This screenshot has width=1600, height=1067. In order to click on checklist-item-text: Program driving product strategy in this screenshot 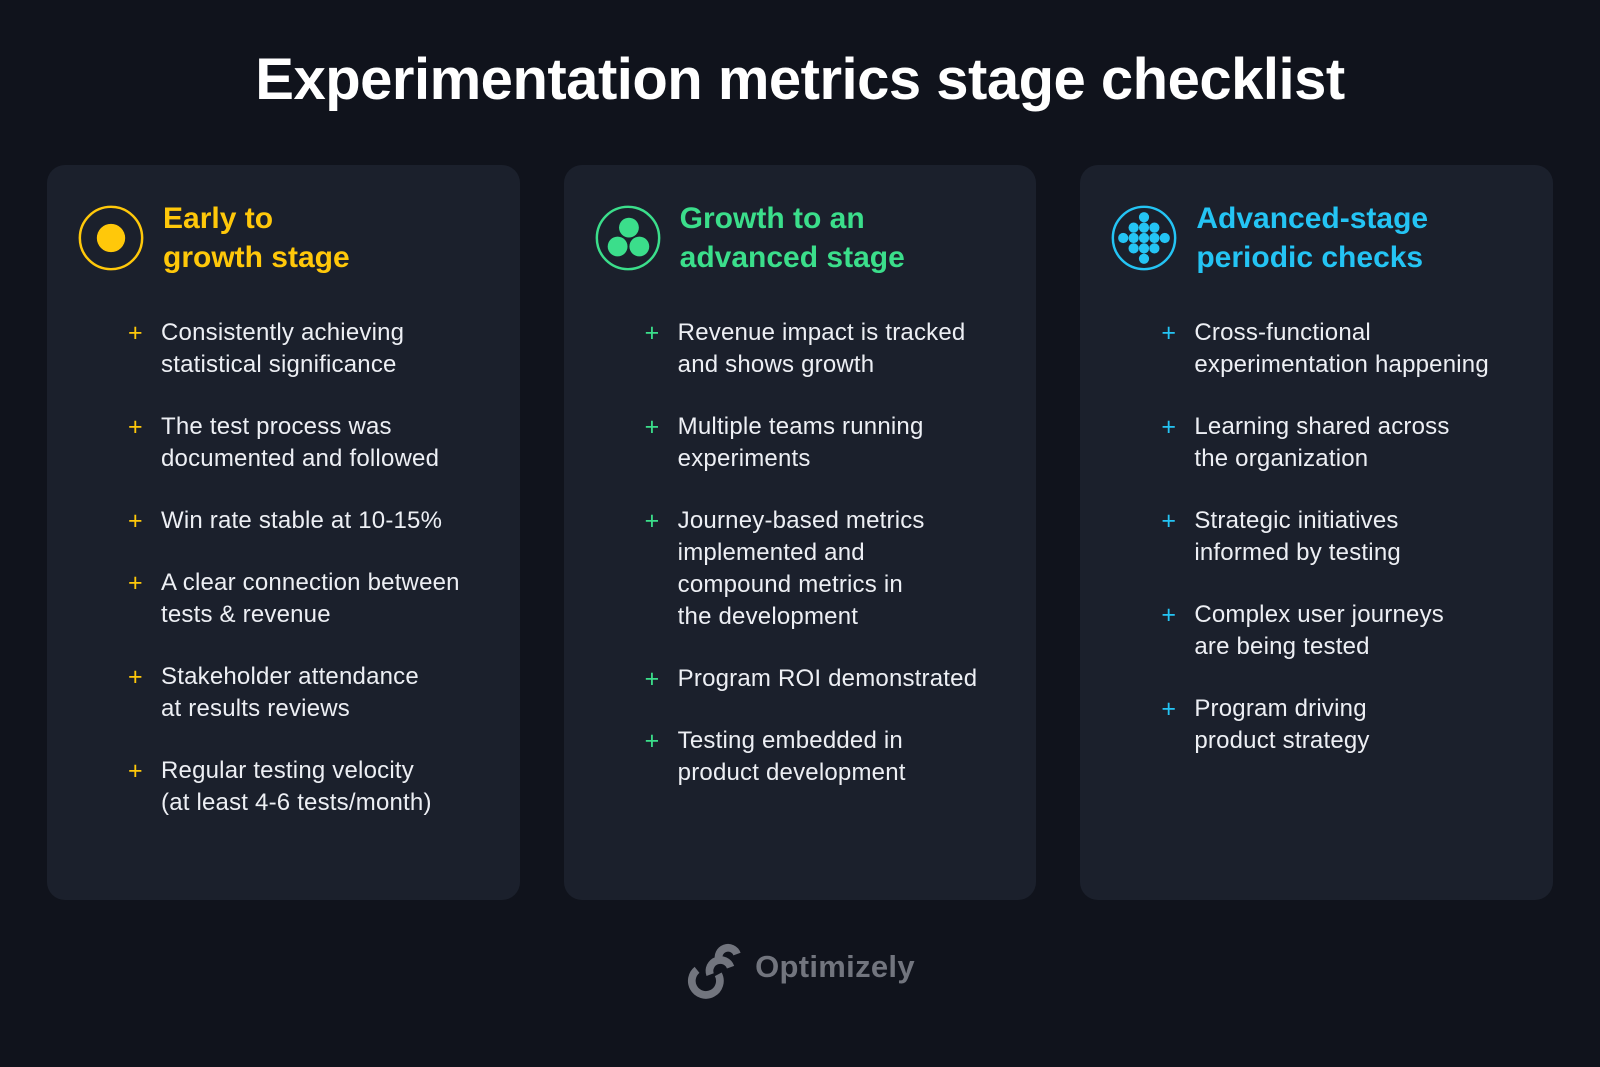, I will do `click(1282, 724)`.